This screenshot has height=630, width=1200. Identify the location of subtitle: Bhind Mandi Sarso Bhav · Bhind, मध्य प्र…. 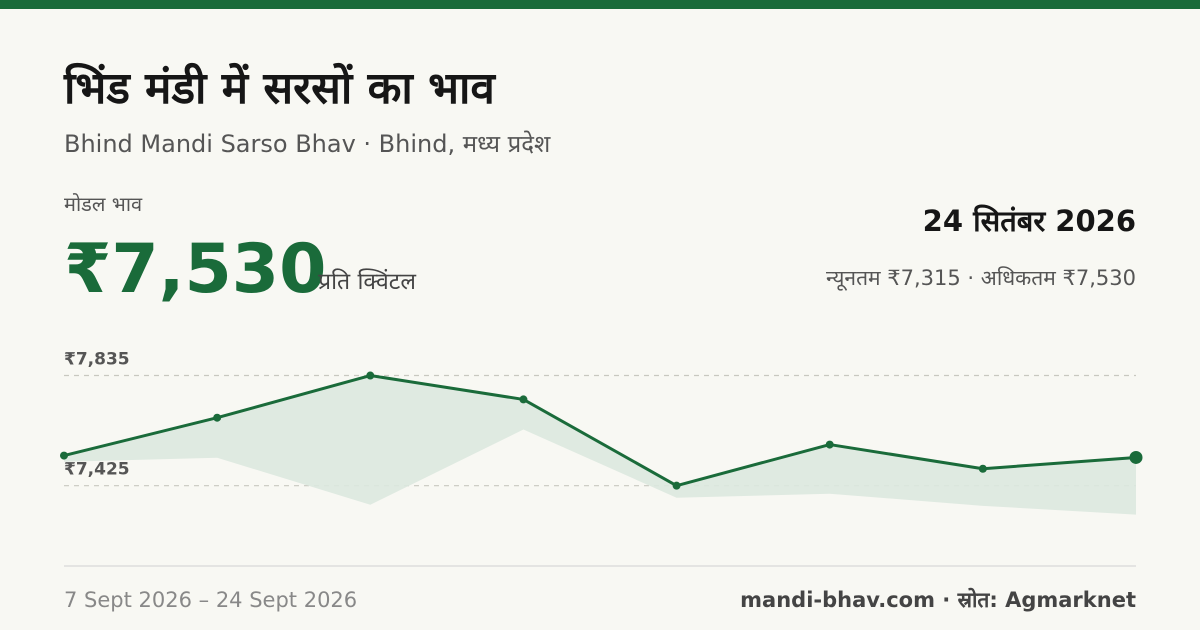
(307, 144).